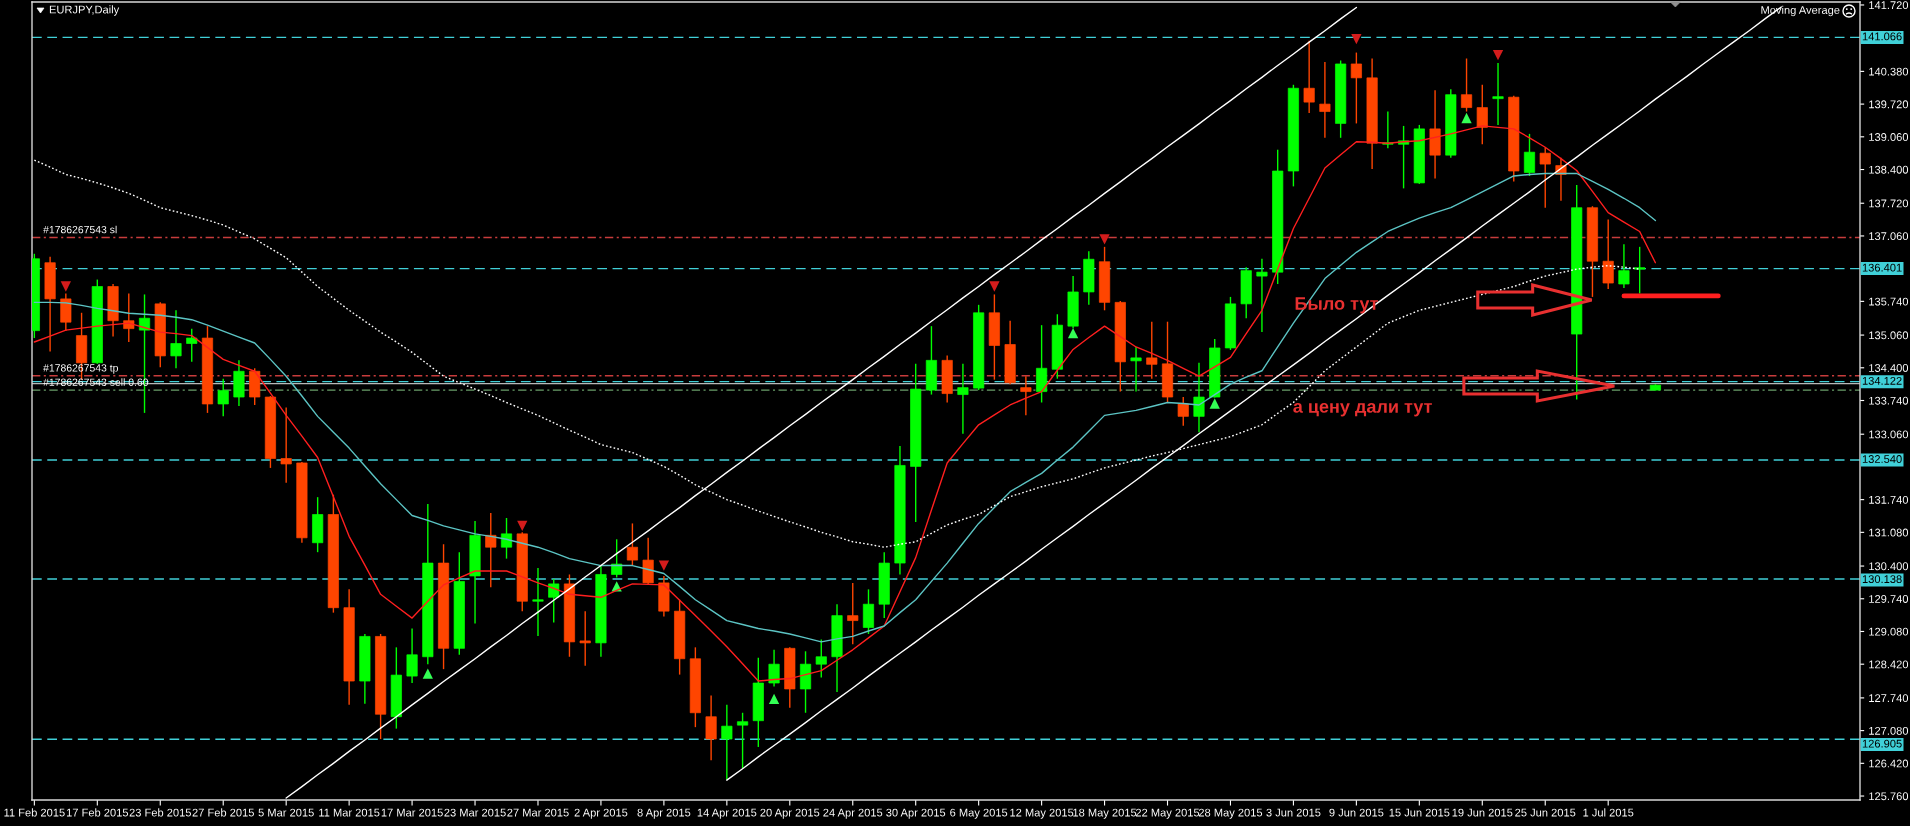 This screenshot has width=1910, height=826. I want to click on y-tick-label: 134.400, so click(1889, 368).